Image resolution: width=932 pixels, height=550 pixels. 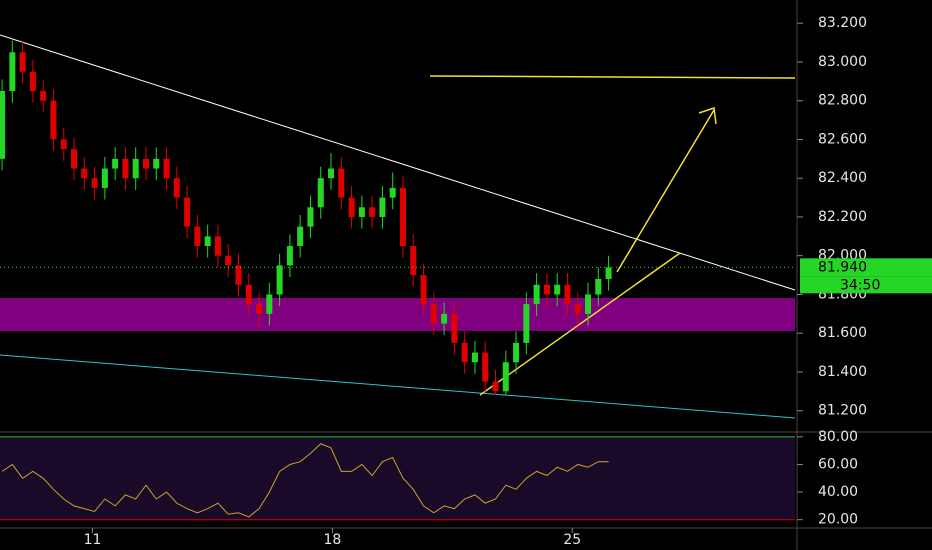 What do you see at coordinates (305, 480) in the screenshot?
I see `rsi-line` at bounding box center [305, 480].